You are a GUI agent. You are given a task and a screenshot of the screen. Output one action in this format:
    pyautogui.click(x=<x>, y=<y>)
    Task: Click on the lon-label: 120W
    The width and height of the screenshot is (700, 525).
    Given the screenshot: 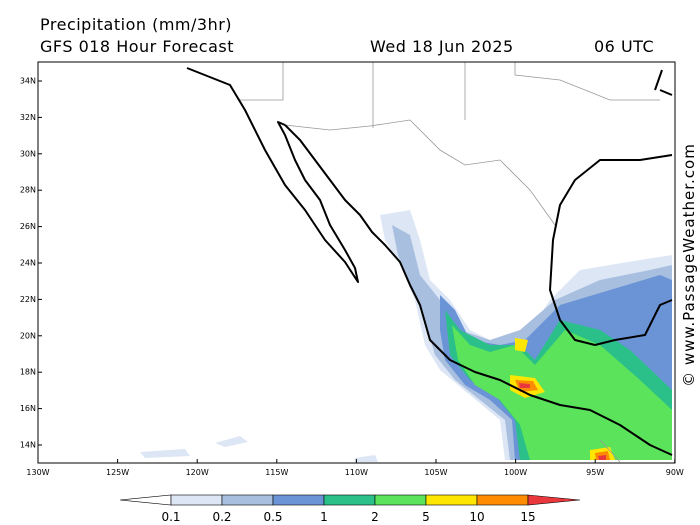 What is the action you would take?
    pyautogui.click(x=197, y=472)
    